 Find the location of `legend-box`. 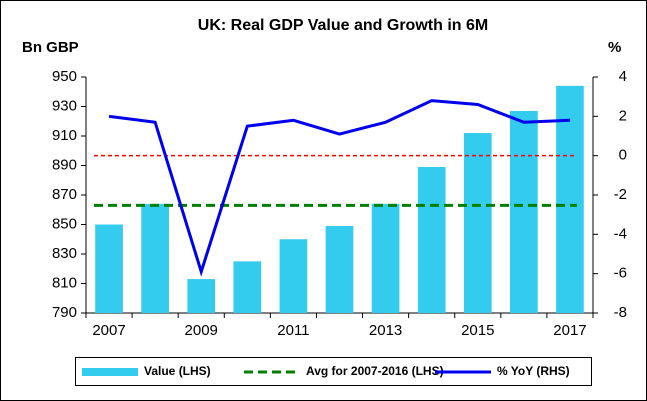

legend-box is located at coordinates (333, 371).